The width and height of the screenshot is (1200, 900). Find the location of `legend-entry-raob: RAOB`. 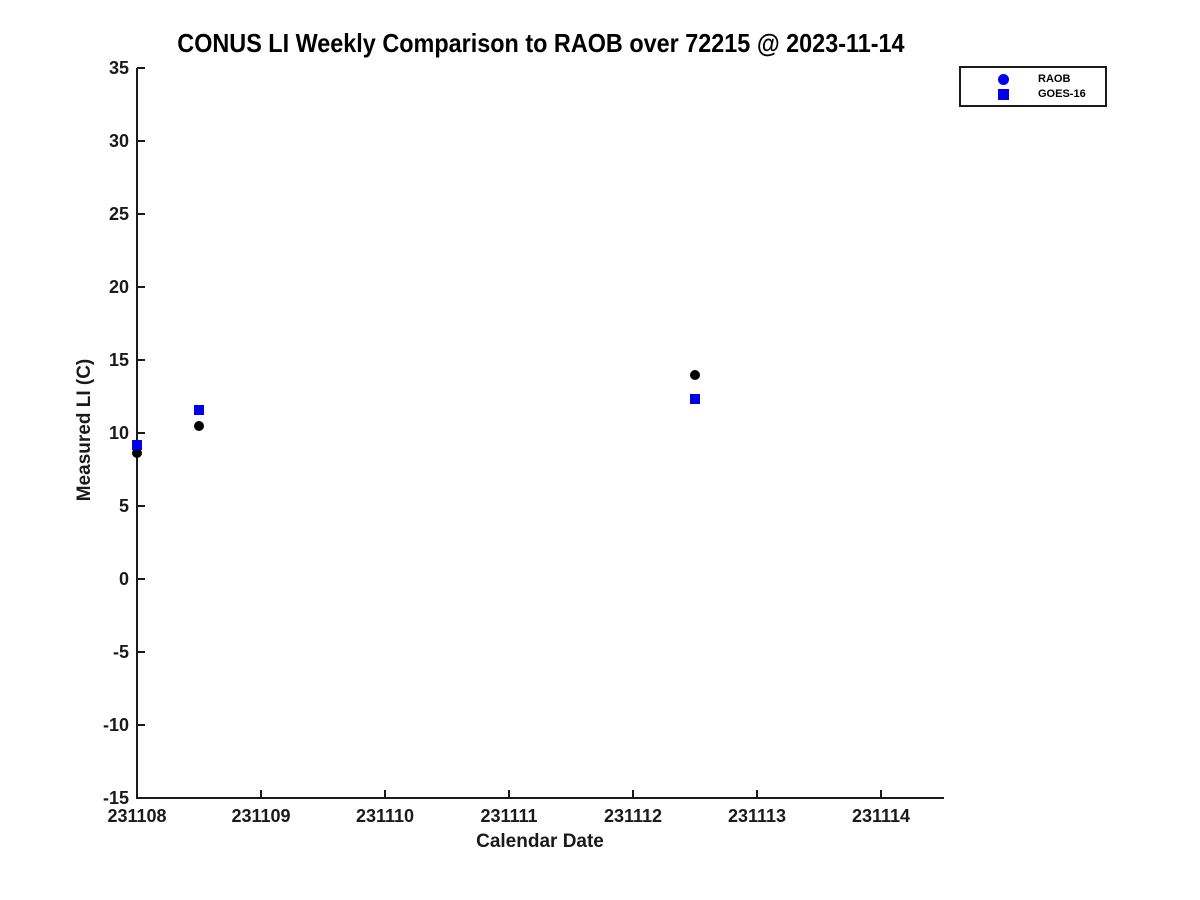

legend-entry-raob: RAOB is located at coordinates (1033, 79).